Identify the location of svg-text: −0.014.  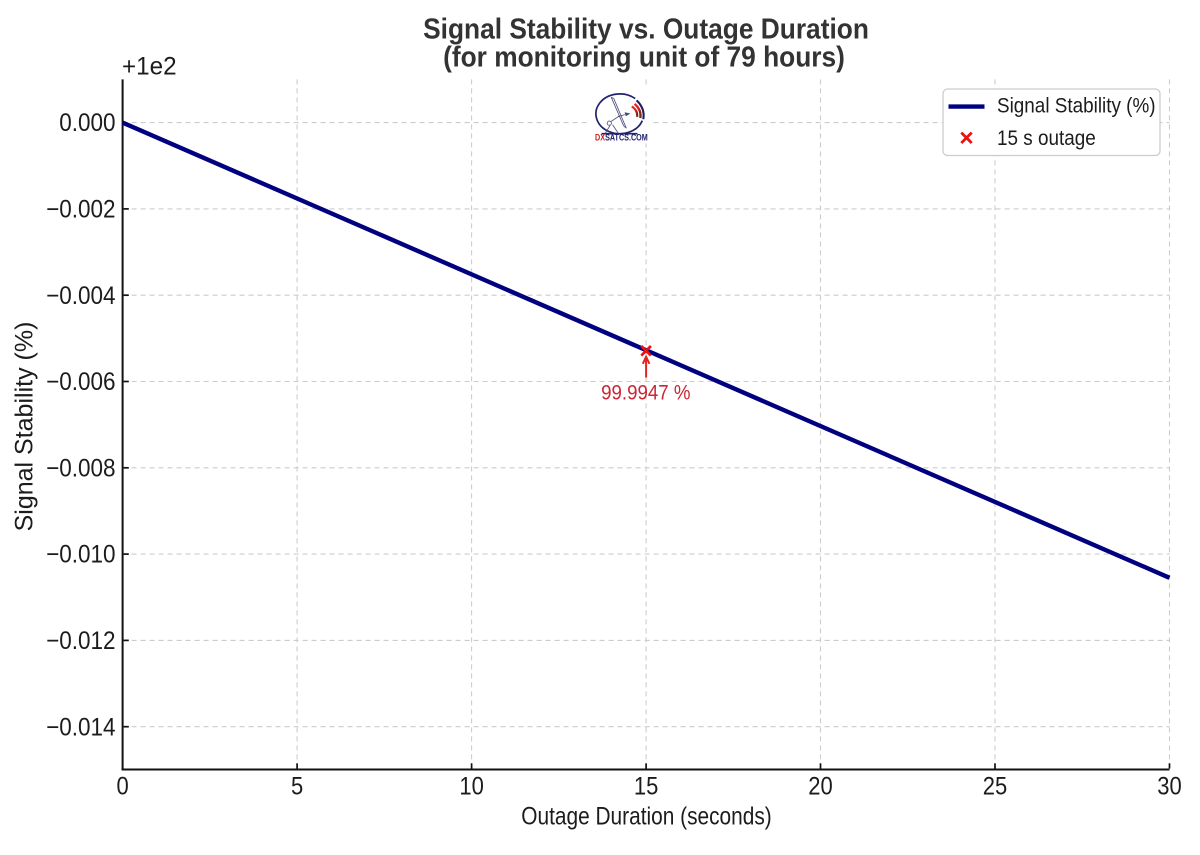
(80, 727).